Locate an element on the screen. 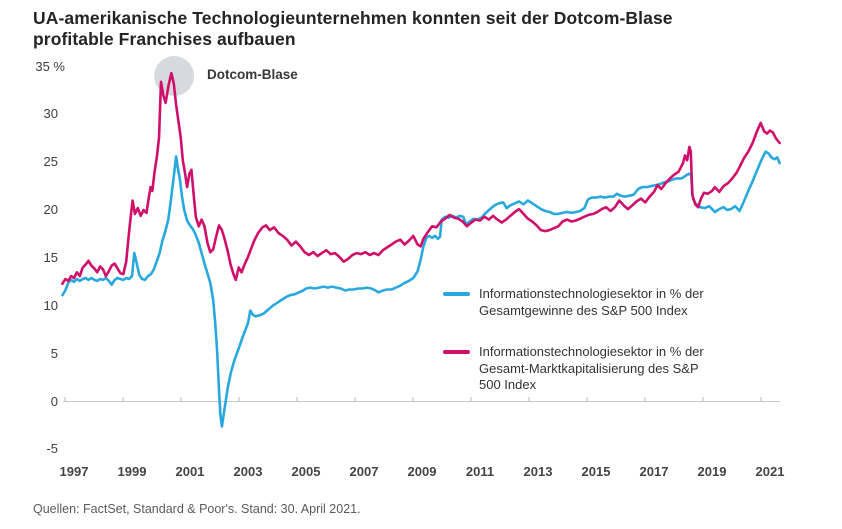 This screenshot has height=529, width=842. y-tick-25: 25 is located at coordinates (50, 162).